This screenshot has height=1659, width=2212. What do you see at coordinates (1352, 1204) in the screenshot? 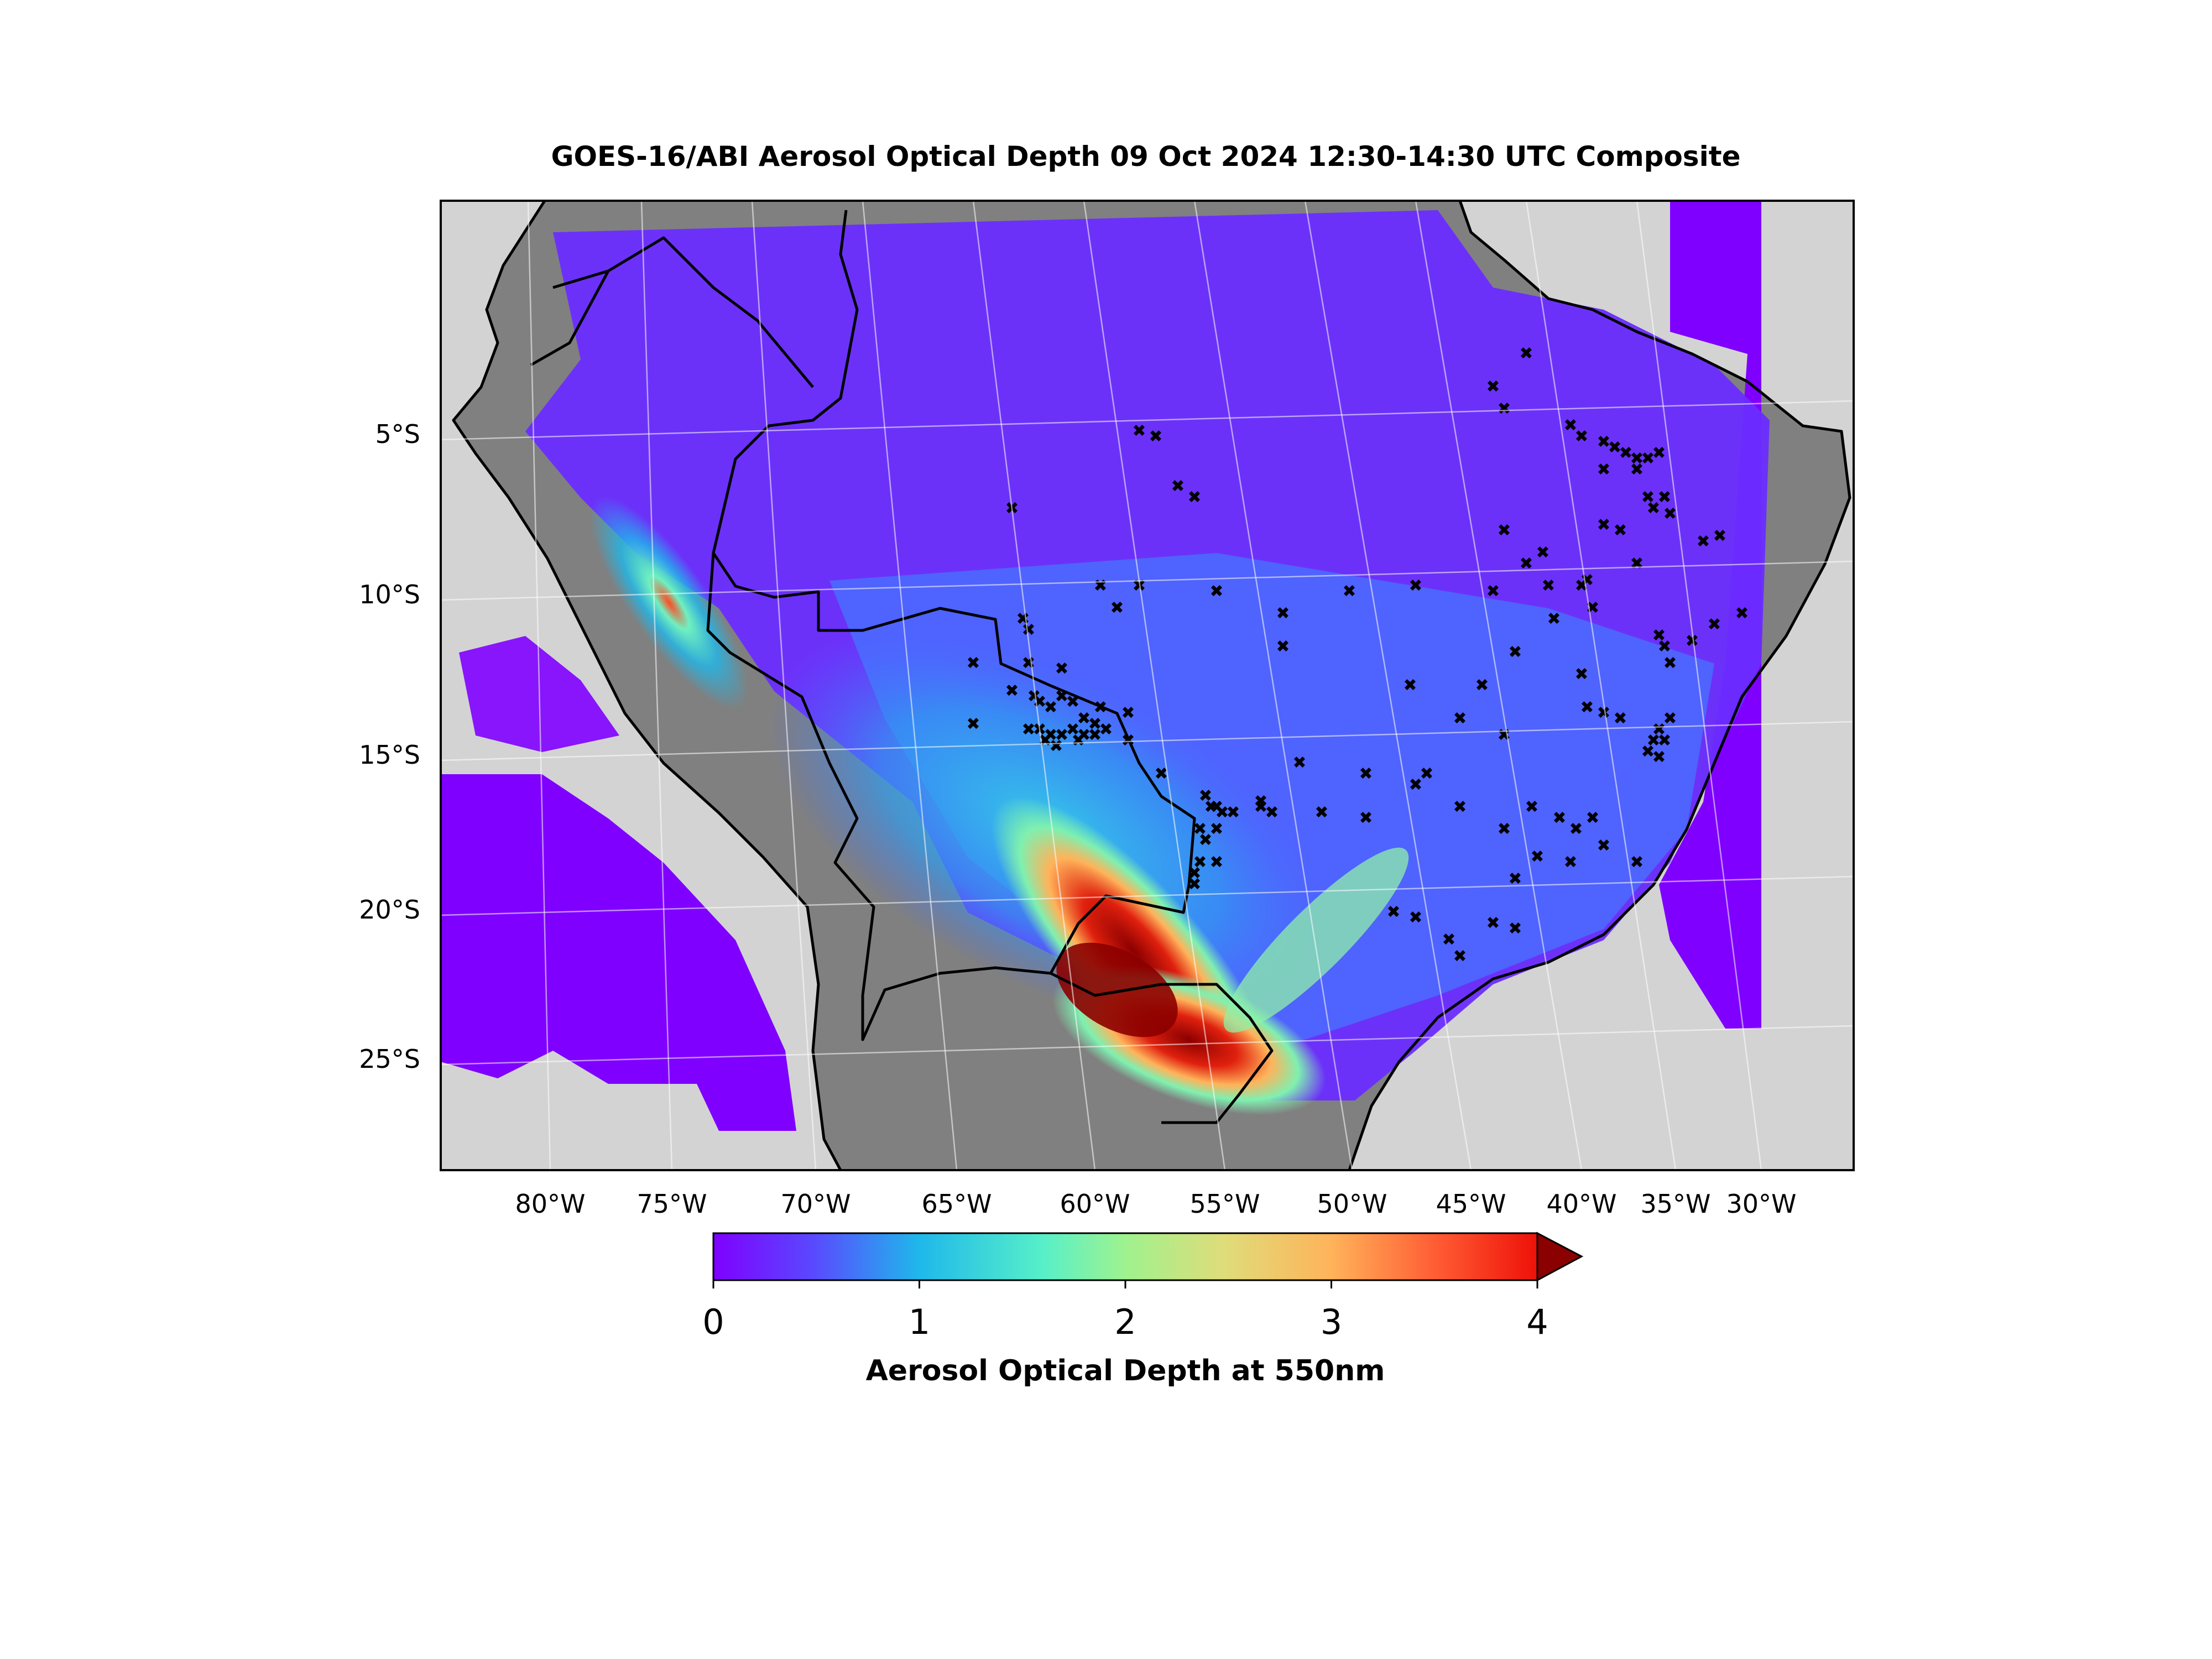
I see `lon-tick-label: 50°W` at bounding box center [1352, 1204].